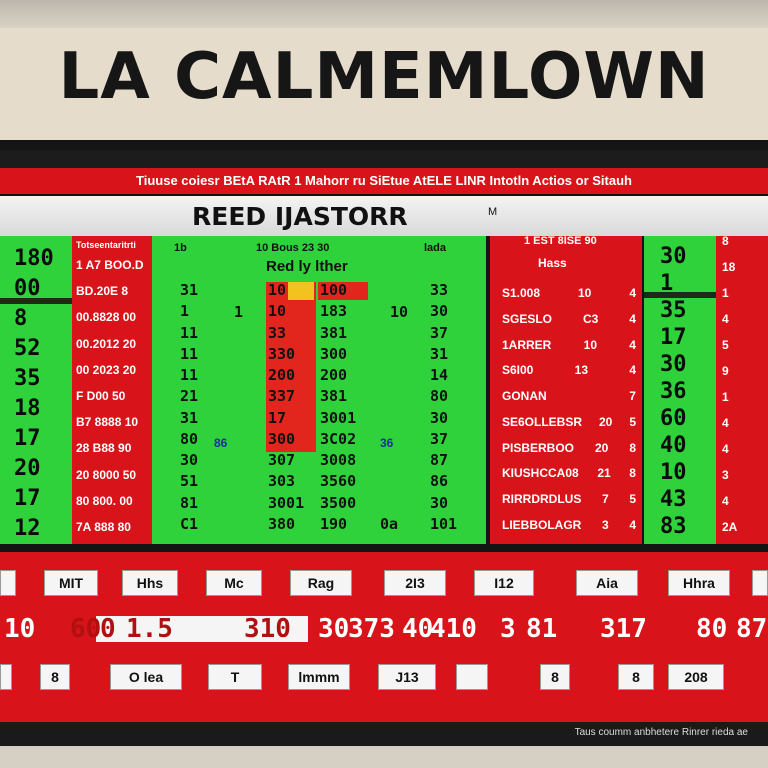  Describe the element at coordinates (555, 677) in the screenshot. I see `board-label: 8` at that location.